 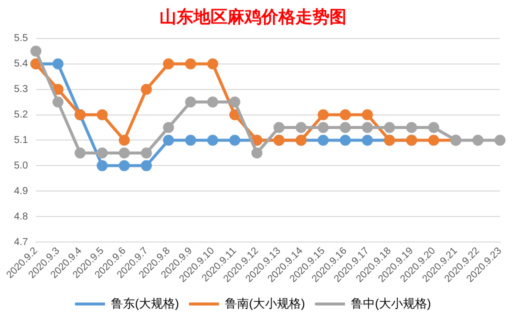 I want to click on y-tick-label: 5.5, so click(x=21, y=38).